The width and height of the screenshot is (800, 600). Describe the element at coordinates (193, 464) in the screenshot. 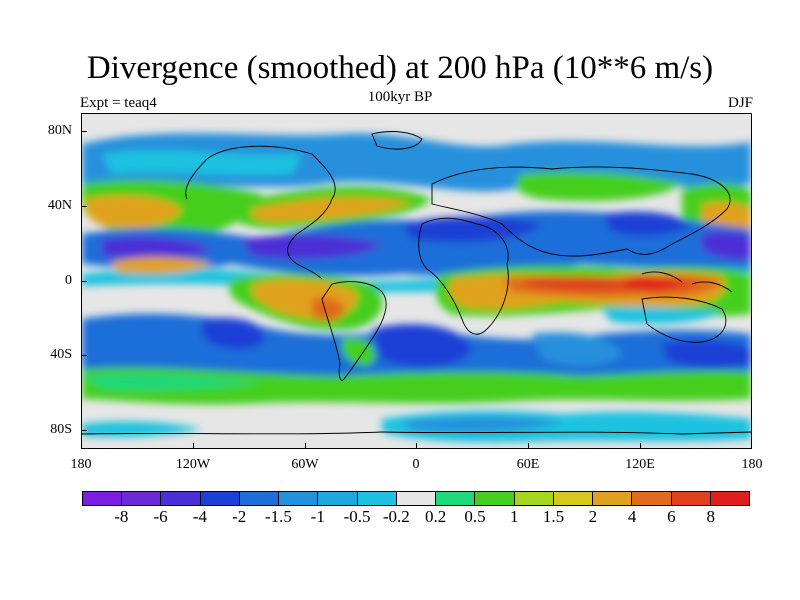

I see `x-tick-label: 120W` at that location.